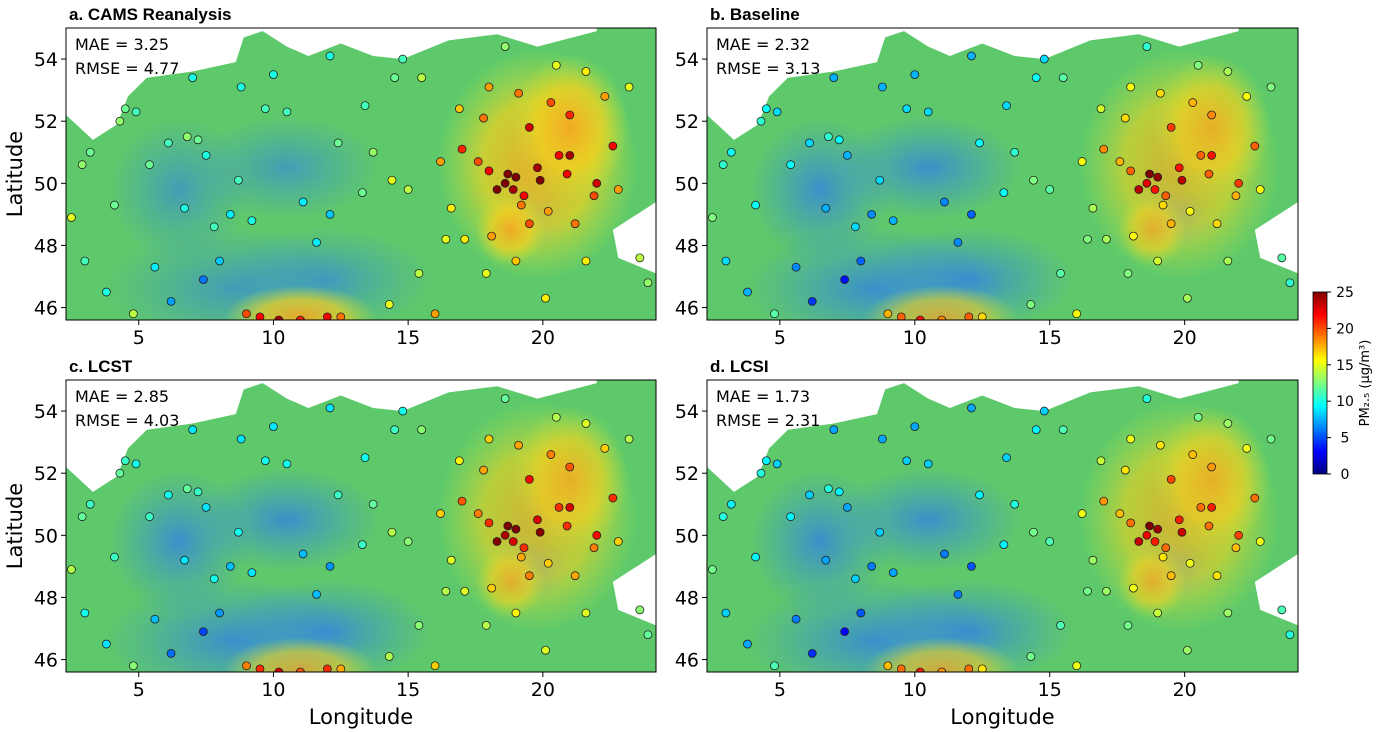  I want to click on y-tick-label: 52, so click(46, 122).